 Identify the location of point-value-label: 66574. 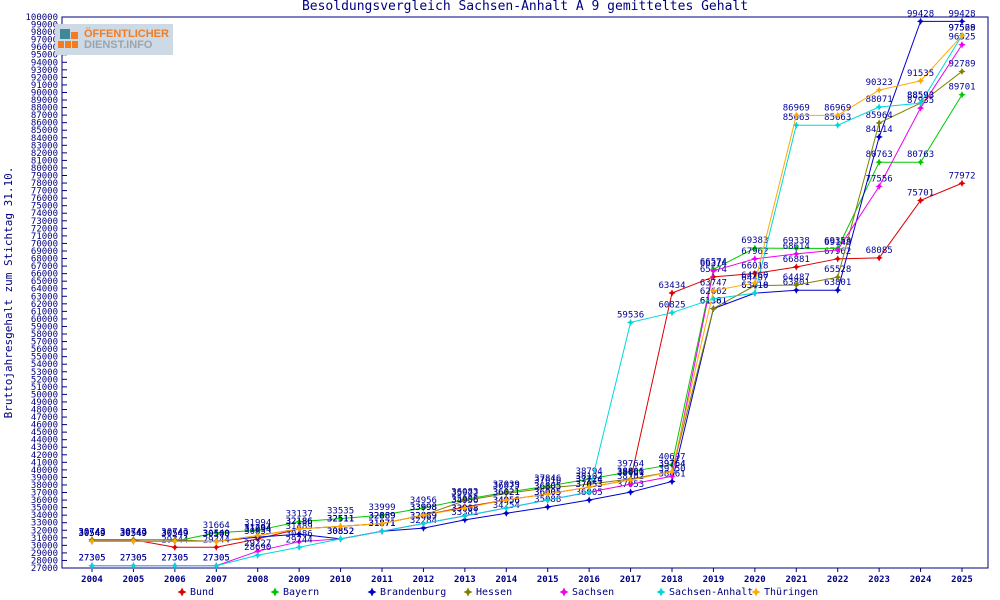
(713, 262).